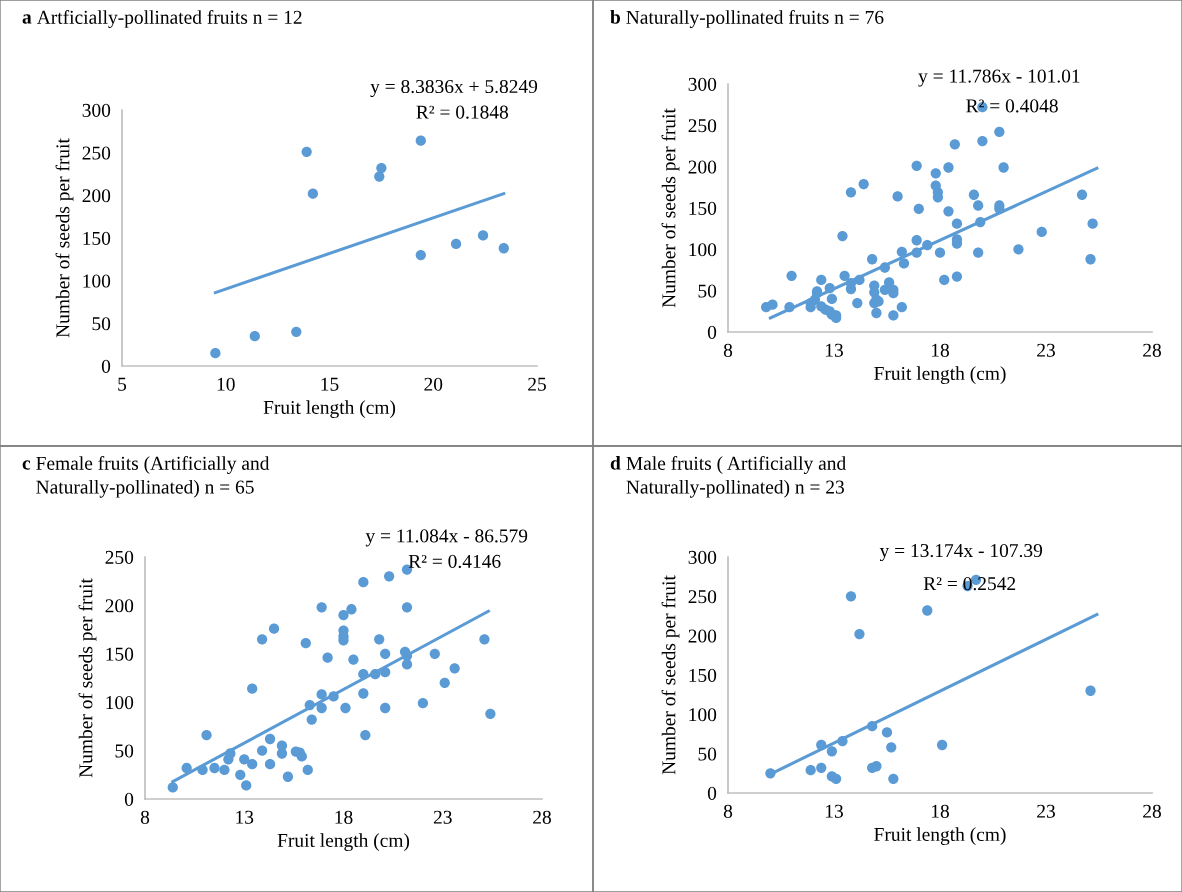 The width and height of the screenshot is (1182, 892). I want to click on annotation: R² = 0.1848, so click(462, 112).